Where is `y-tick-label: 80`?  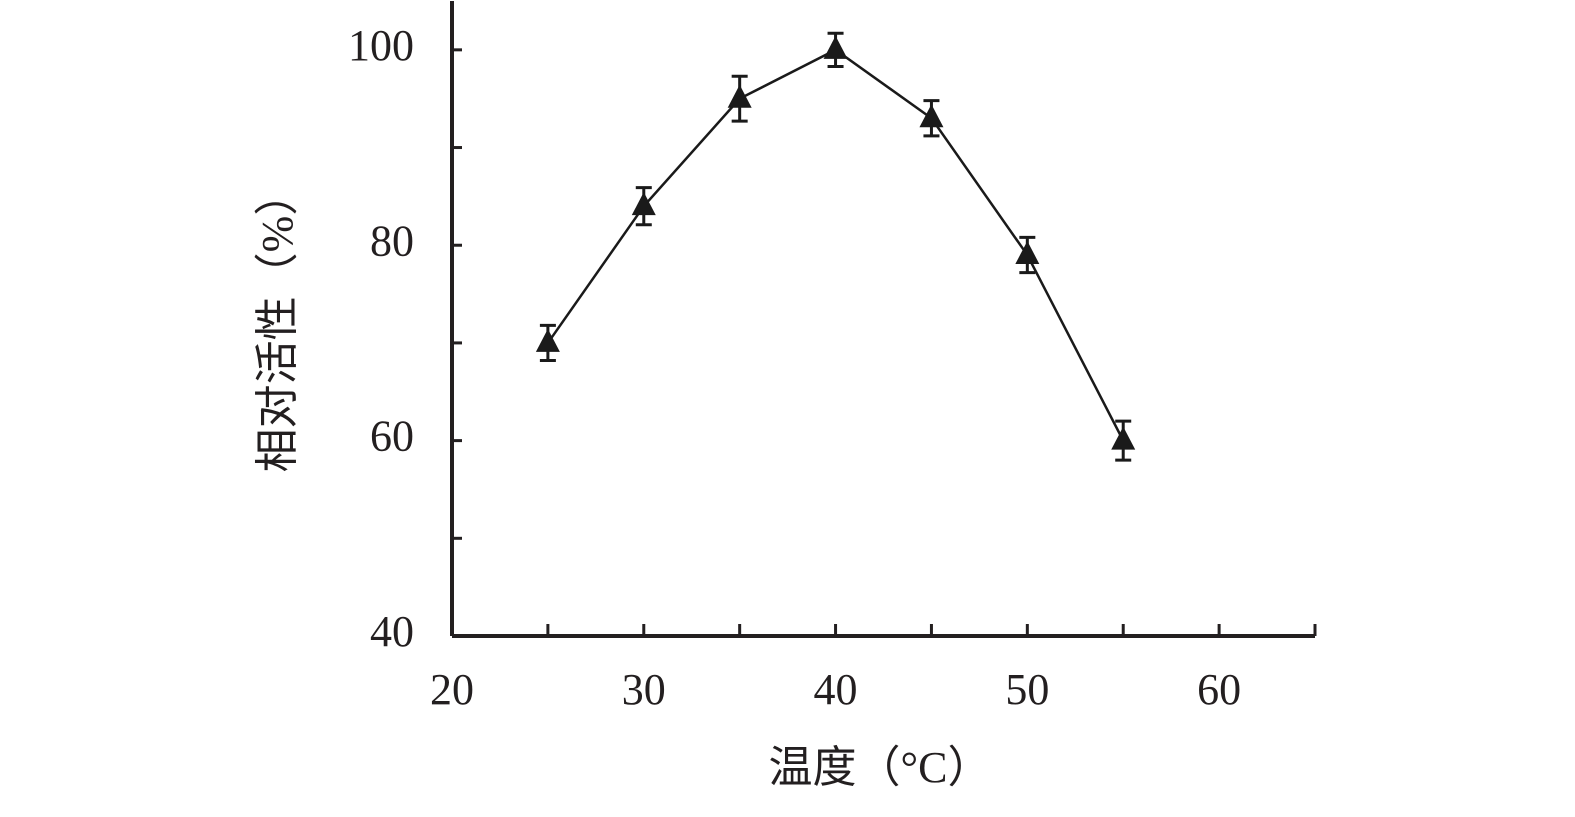
y-tick-label: 80 is located at coordinates (392, 240).